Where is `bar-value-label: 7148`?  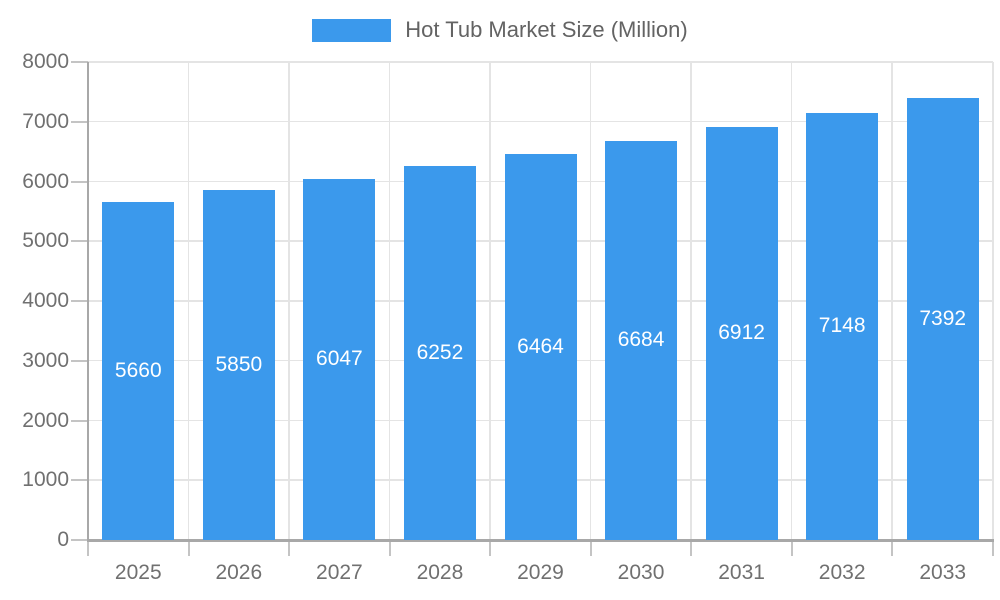
bar-value-label: 7148 is located at coordinates (842, 326).